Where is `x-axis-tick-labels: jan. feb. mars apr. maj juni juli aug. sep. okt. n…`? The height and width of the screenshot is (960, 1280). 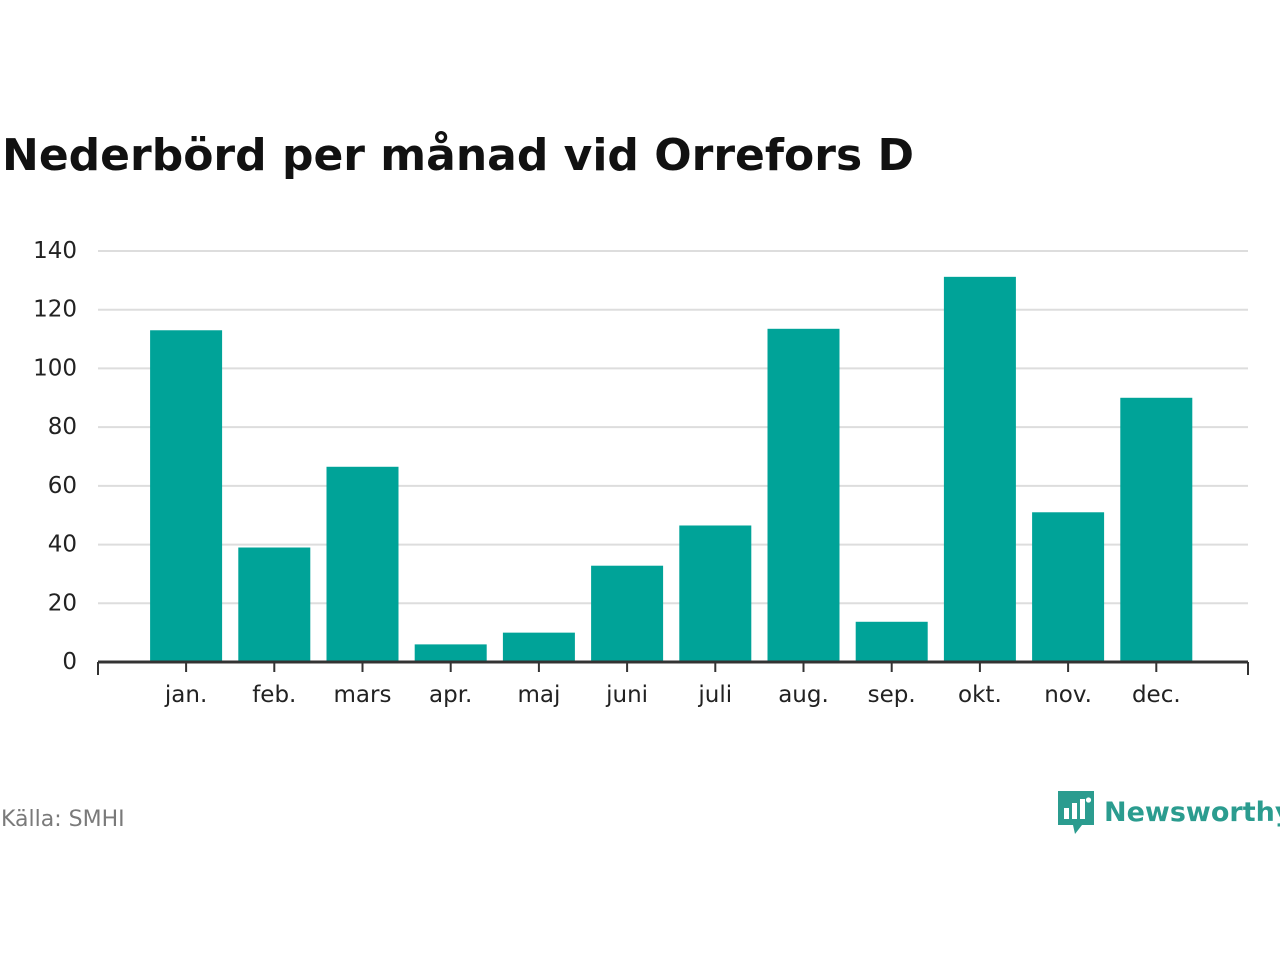
x-axis-tick-labels: jan. feb. mars apr. maj juni juli aug. sep. okt. n… is located at coordinates (672, 695).